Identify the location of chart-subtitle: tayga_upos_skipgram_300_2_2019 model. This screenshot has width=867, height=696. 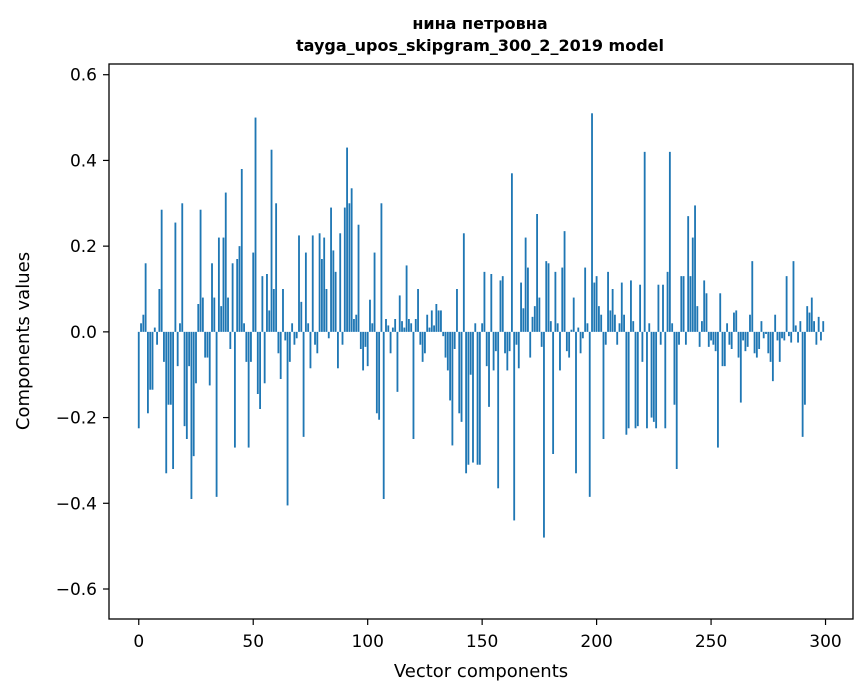
(480, 45).